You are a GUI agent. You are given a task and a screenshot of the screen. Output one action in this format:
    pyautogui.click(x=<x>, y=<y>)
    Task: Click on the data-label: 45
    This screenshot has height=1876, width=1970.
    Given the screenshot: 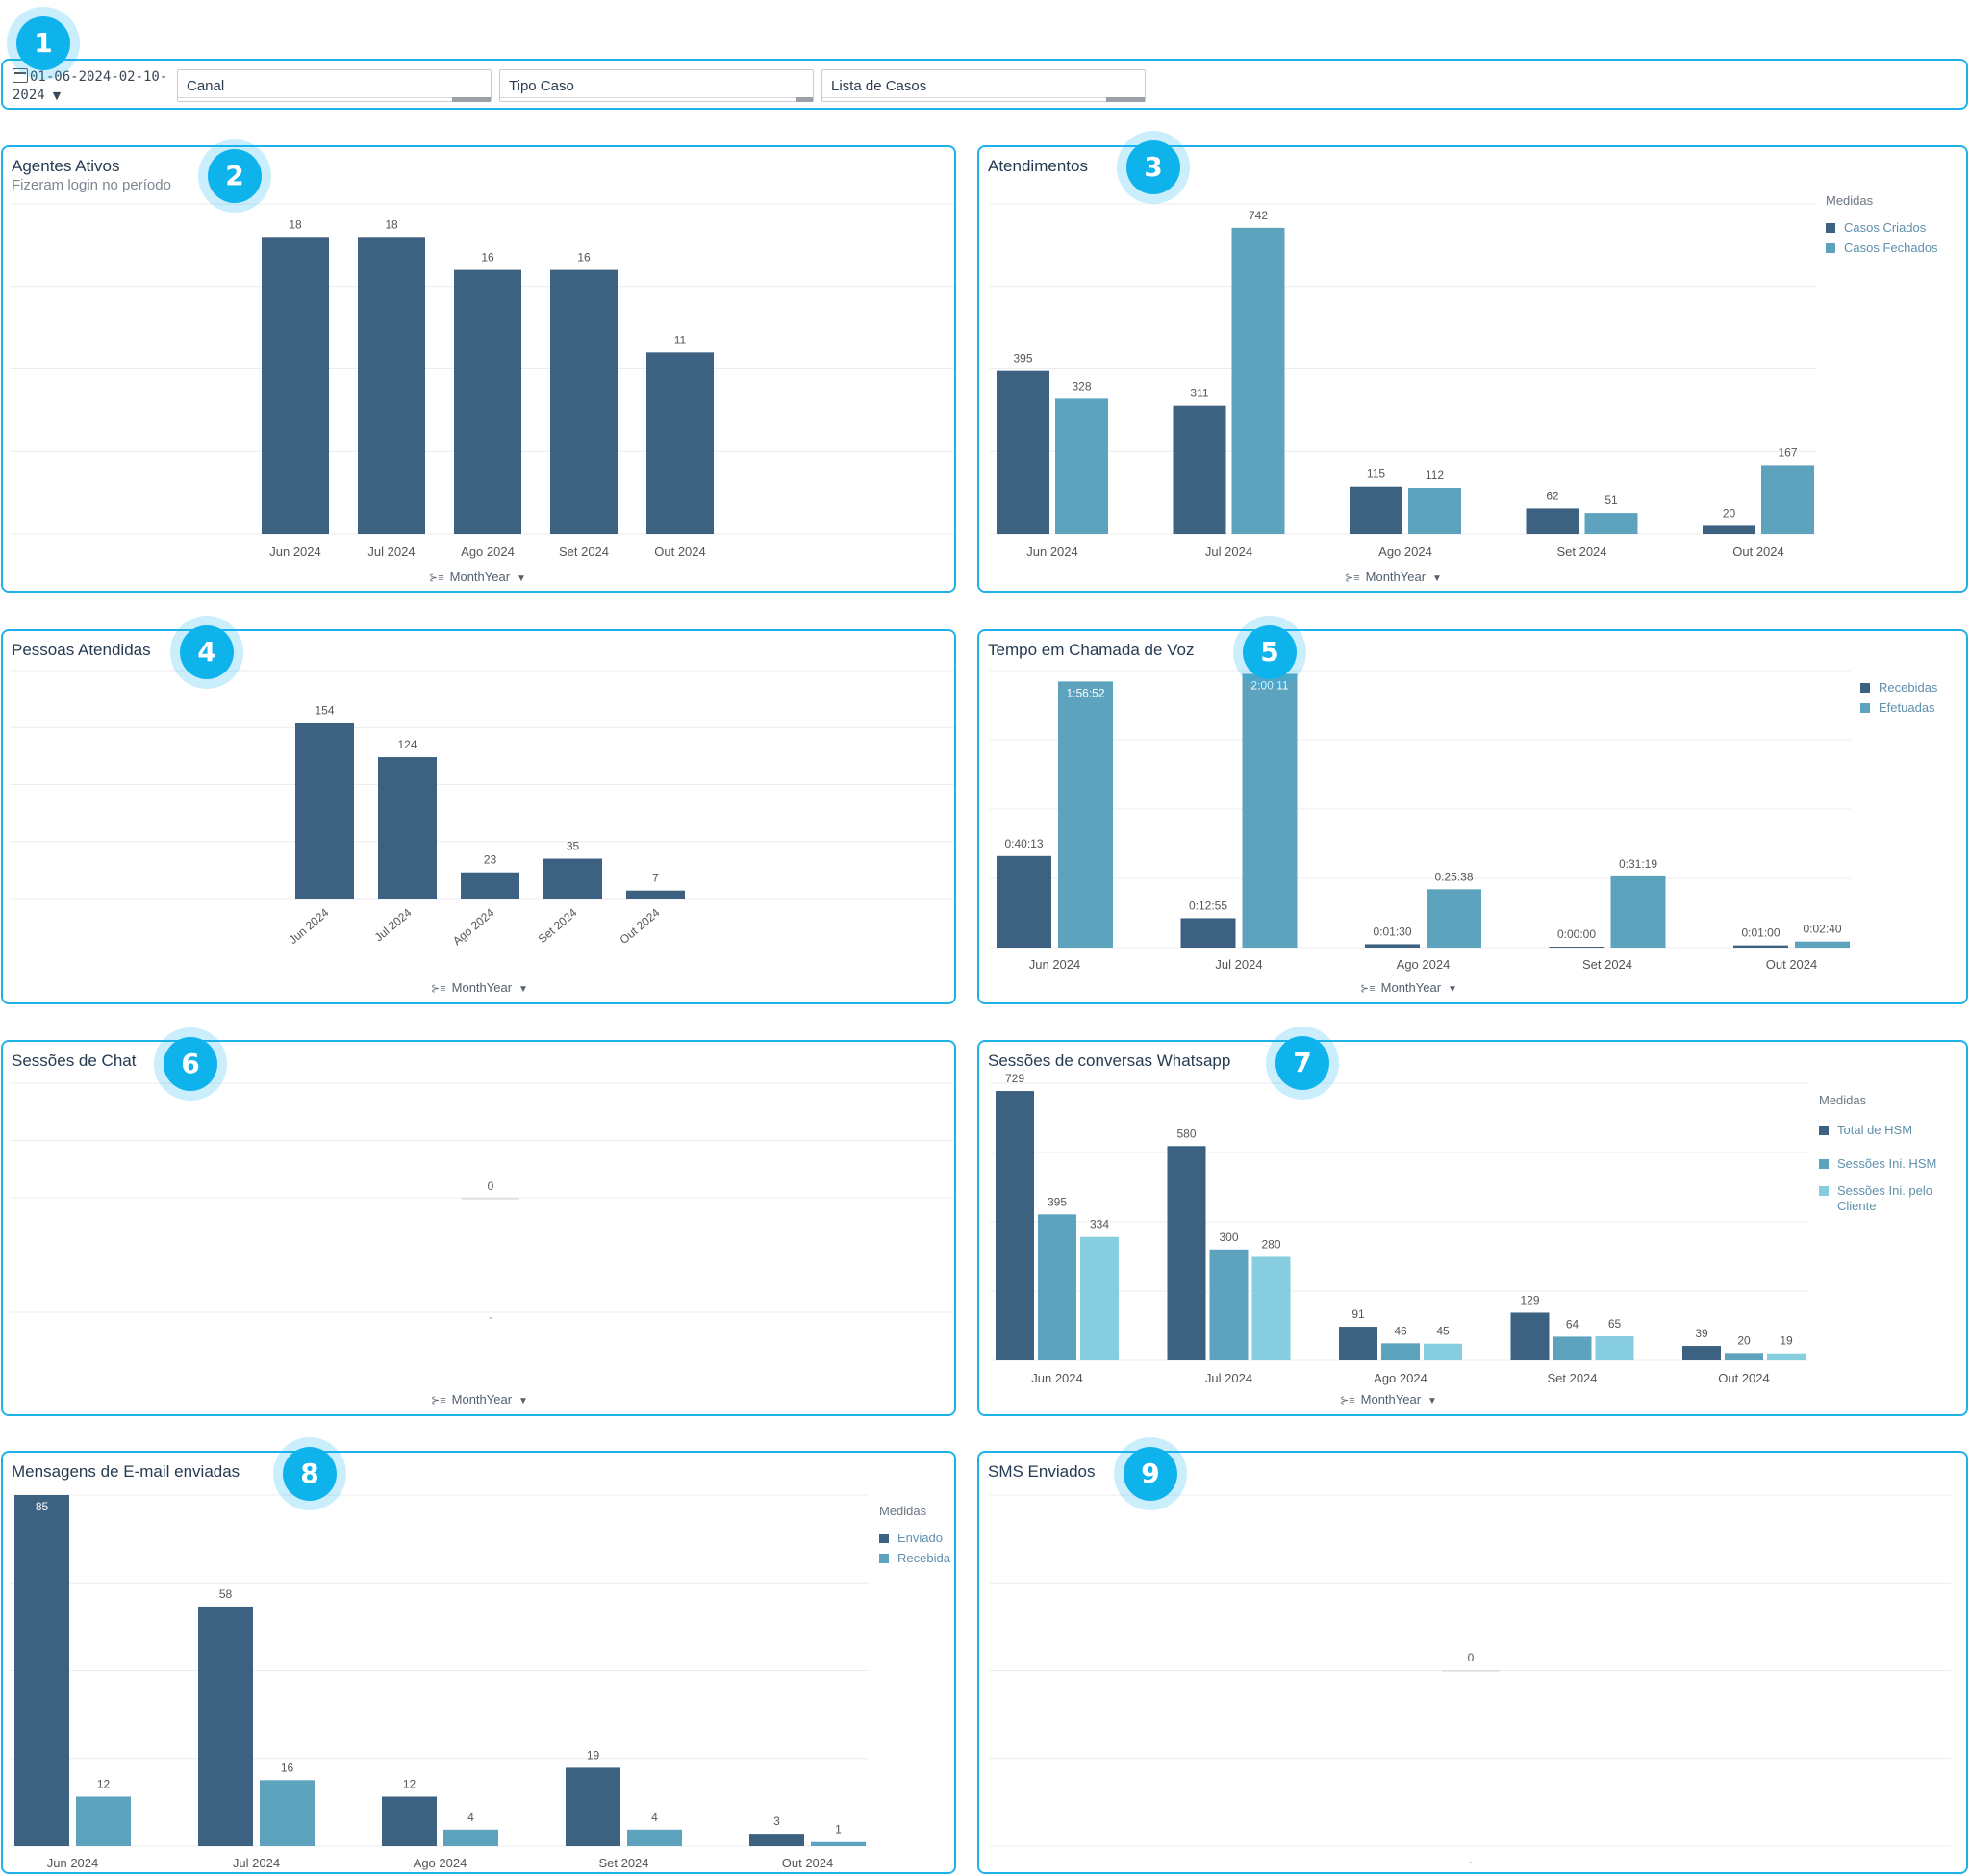 What is the action you would take?
    pyautogui.click(x=1443, y=1331)
    